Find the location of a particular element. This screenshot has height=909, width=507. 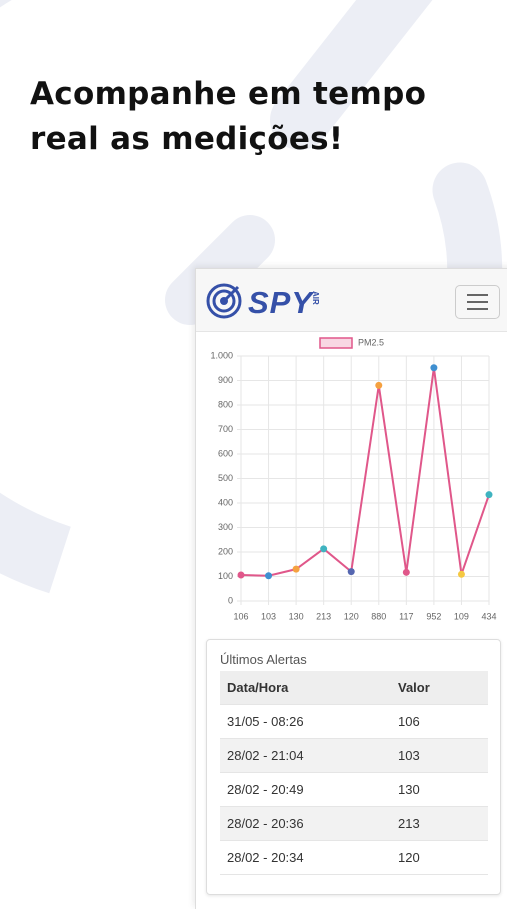

table-cell: 28/02 - 20:36 is located at coordinates (305, 823).